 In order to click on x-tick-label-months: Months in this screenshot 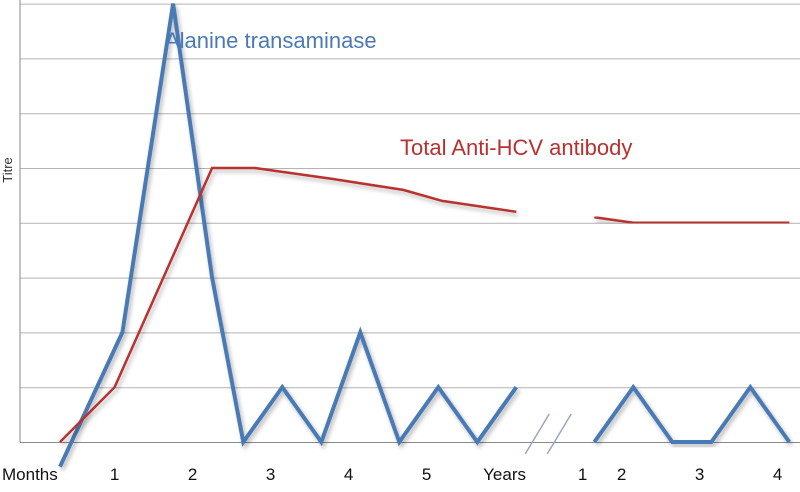, I will do `click(30, 474)`.